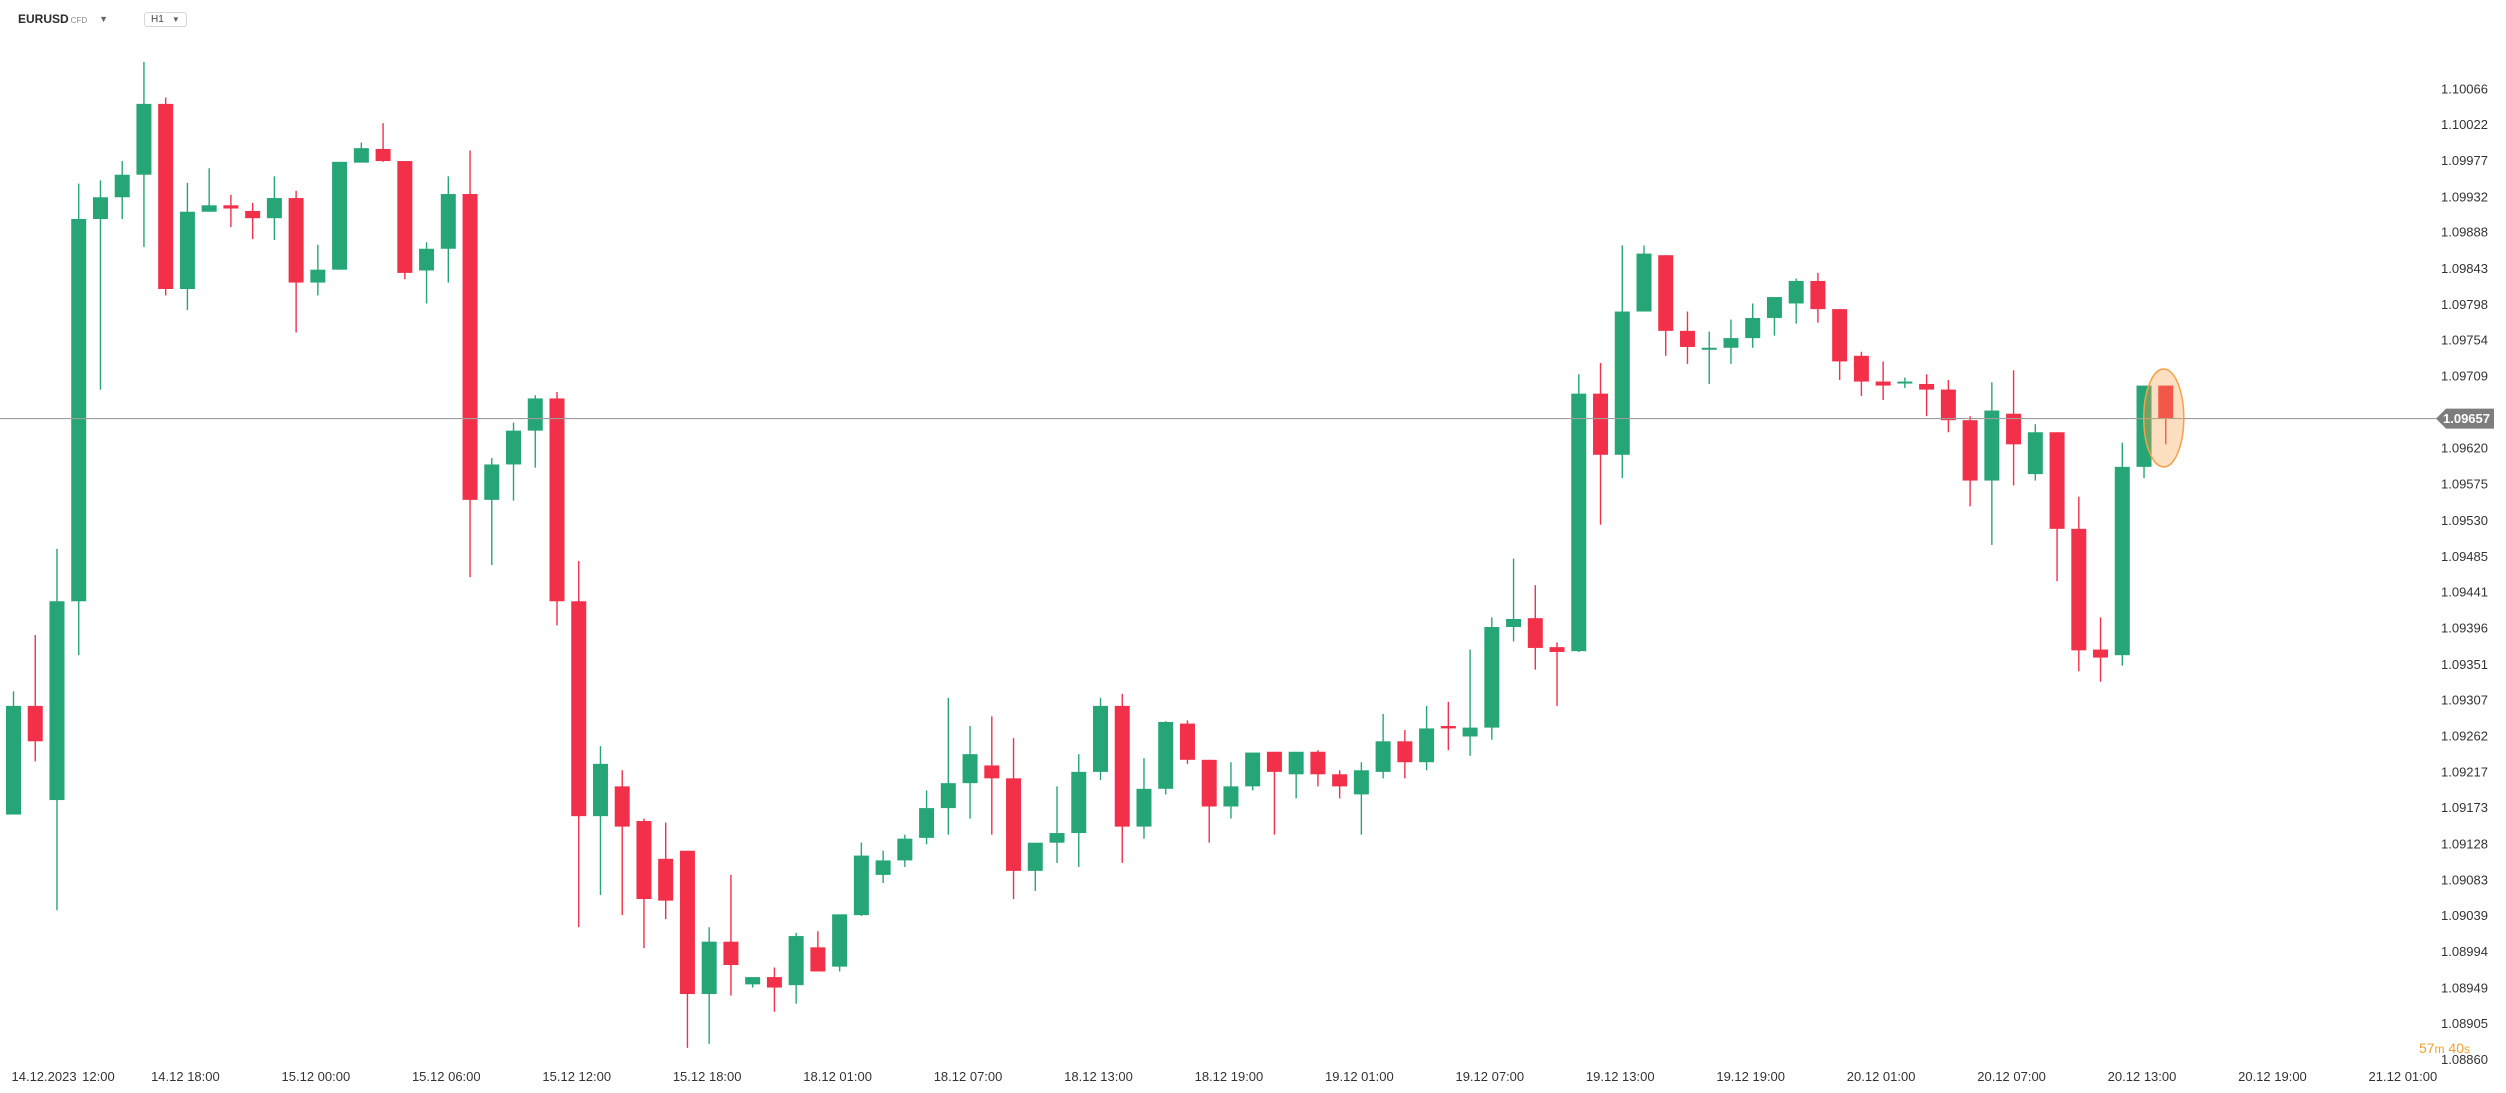 This screenshot has width=2506, height=1093. What do you see at coordinates (104, 19) in the screenshot?
I see `symbol-dropdown-icon: ▼` at bounding box center [104, 19].